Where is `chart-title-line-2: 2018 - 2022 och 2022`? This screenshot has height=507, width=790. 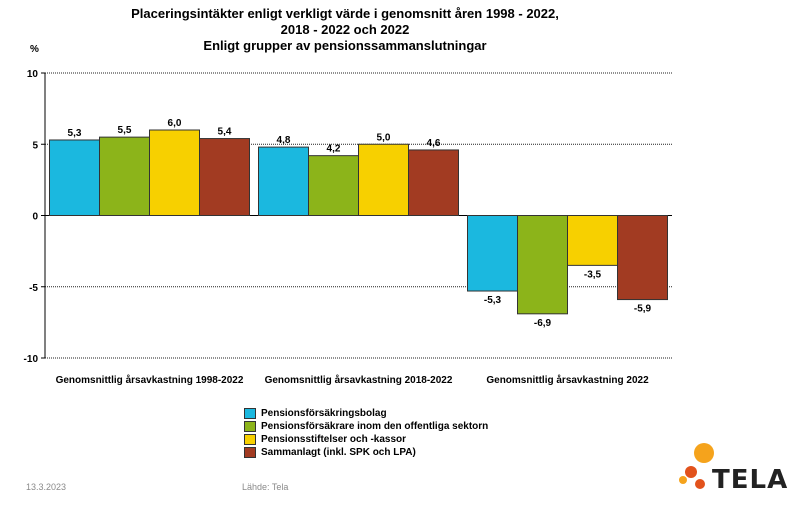 chart-title-line-2: 2018 - 2022 och 2022 is located at coordinates (345, 29).